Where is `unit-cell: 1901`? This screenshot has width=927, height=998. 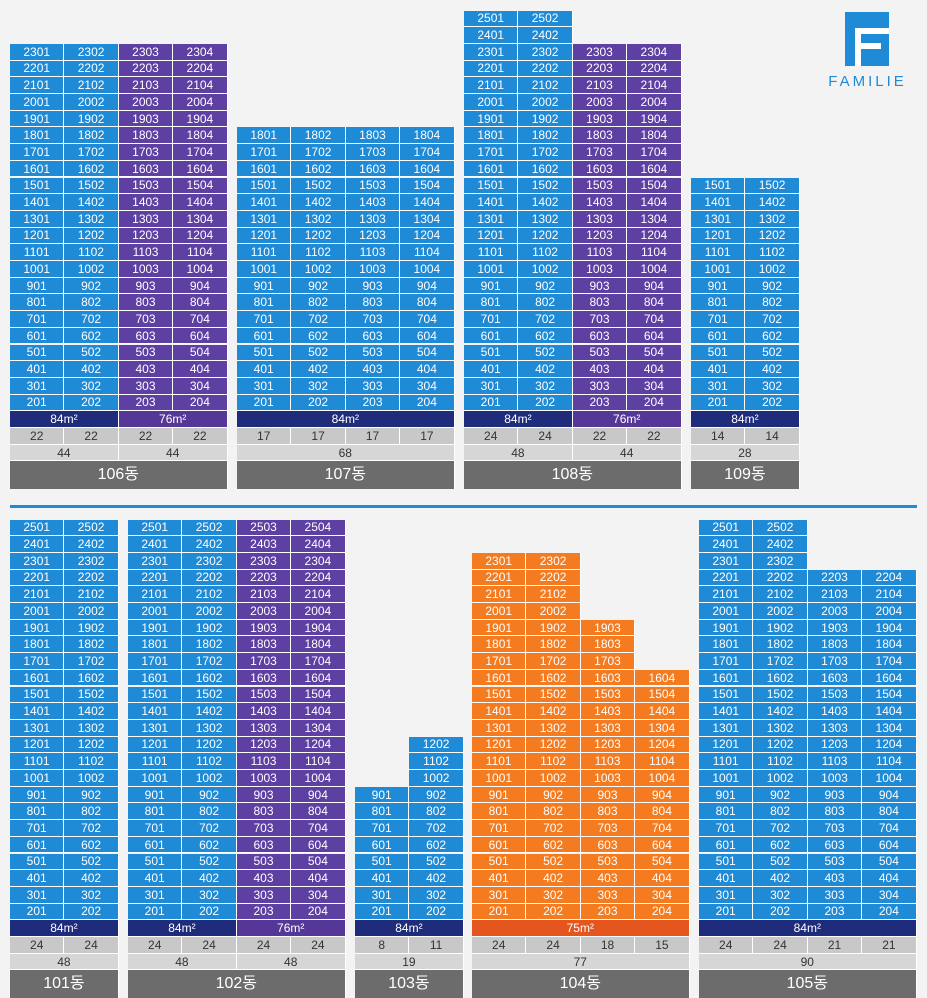 unit-cell: 1901 is located at coordinates (499, 628).